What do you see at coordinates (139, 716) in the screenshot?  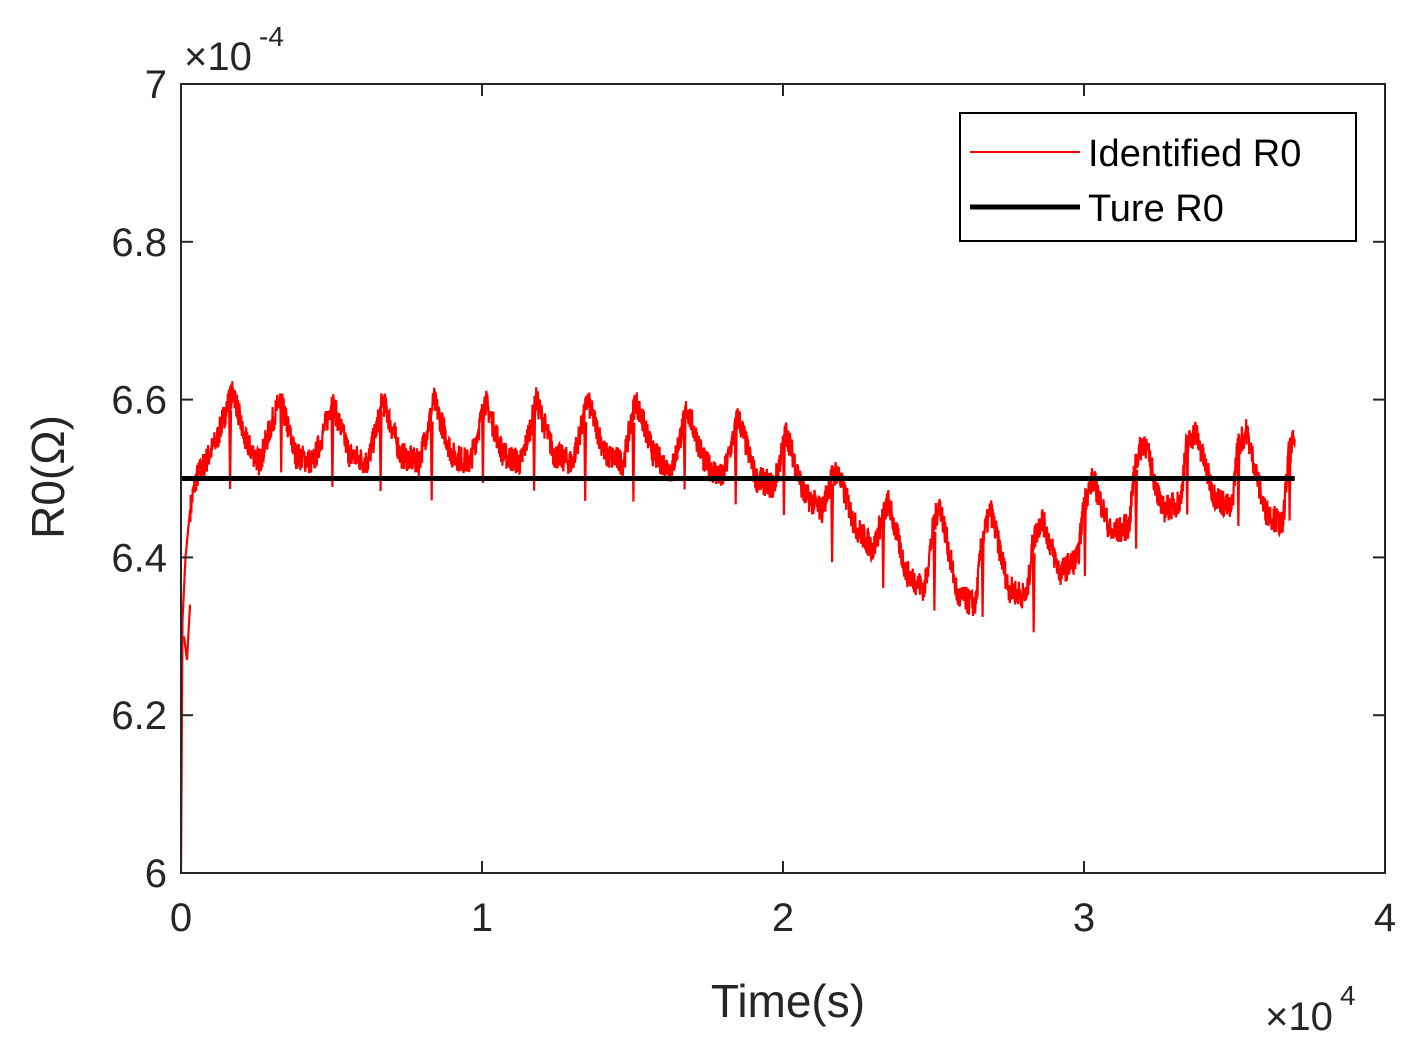 I see `y-tick-label: 6.2` at bounding box center [139, 716].